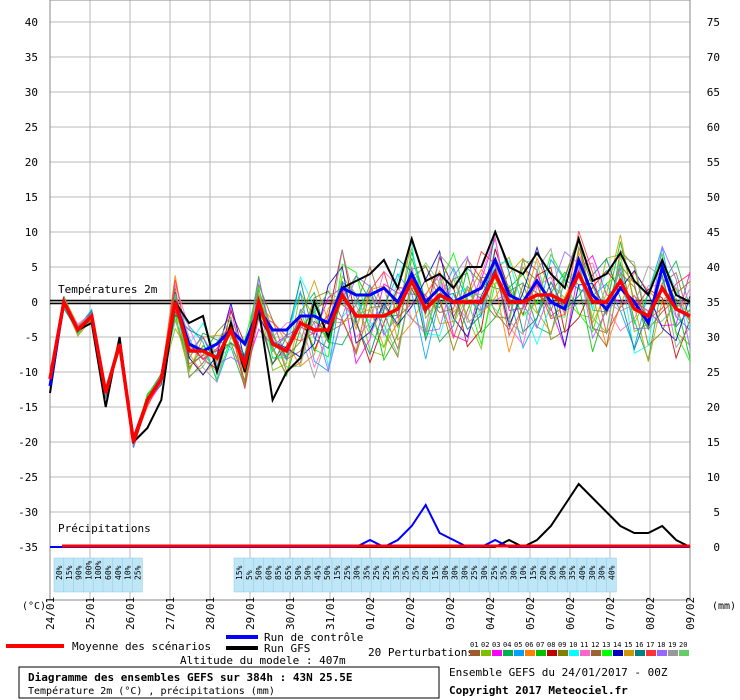 This screenshot has width=740, height=700. What do you see at coordinates (529, 645) in the screenshot?
I see `pert-id-label: 06` at bounding box center [529, 645].